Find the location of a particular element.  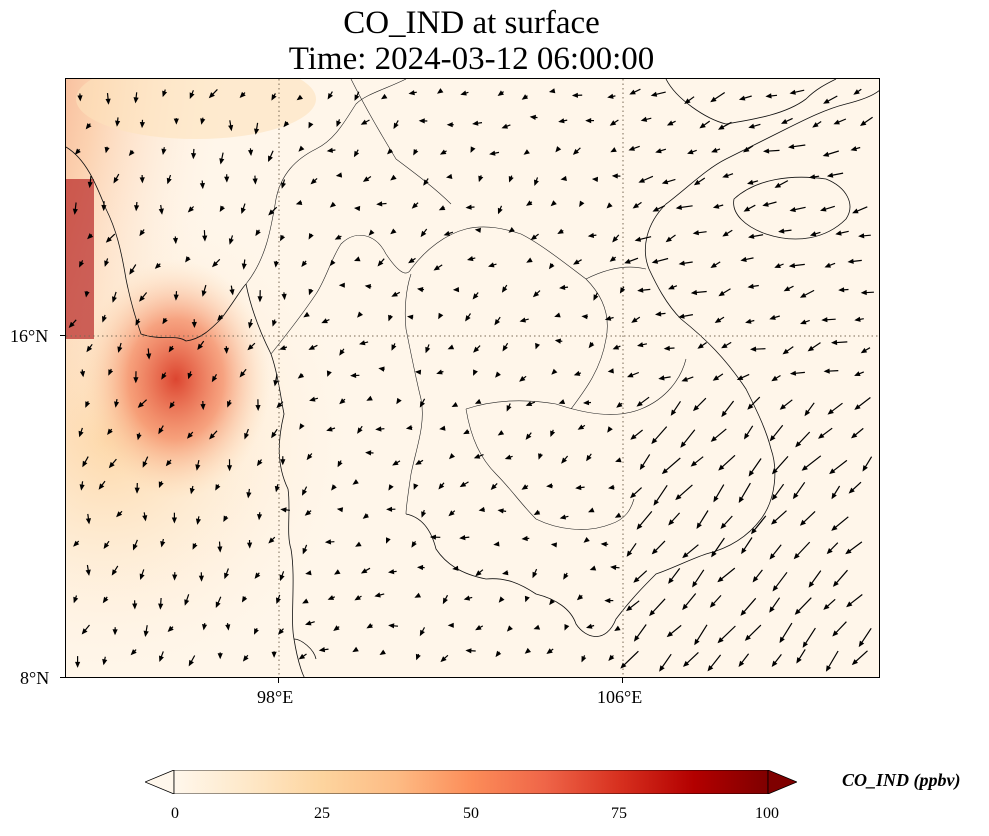

co-peak-strip is located at coordinates (80, 259).